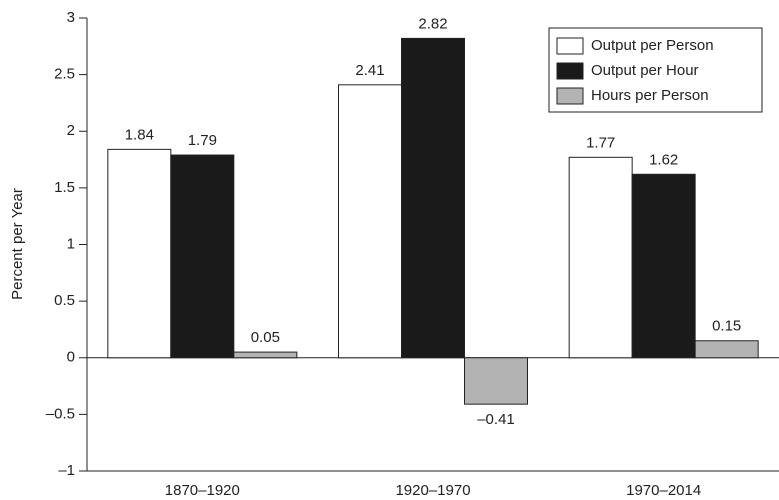 The image size is (779, 500). Describe the element at coordinates (726, 326) in the screenshot. I see `data-label: 0.15` at that location.